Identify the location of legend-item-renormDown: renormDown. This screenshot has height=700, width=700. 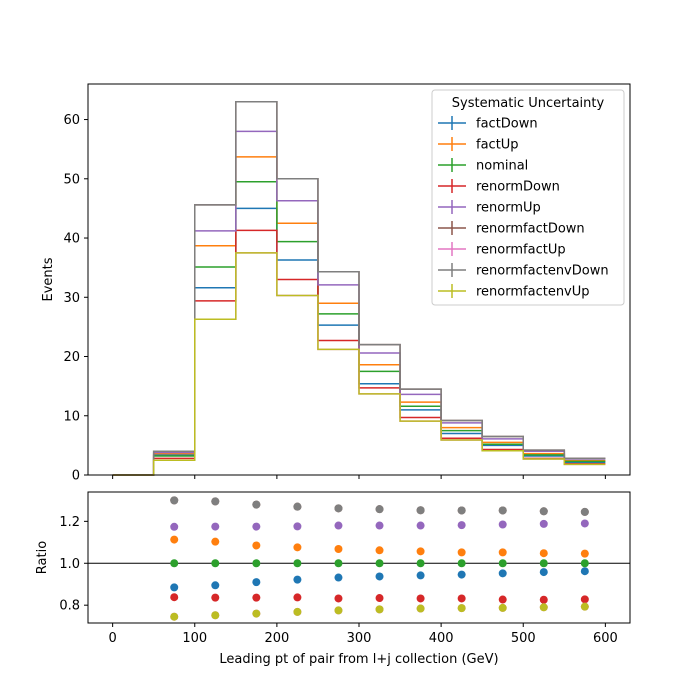
(499, 187).